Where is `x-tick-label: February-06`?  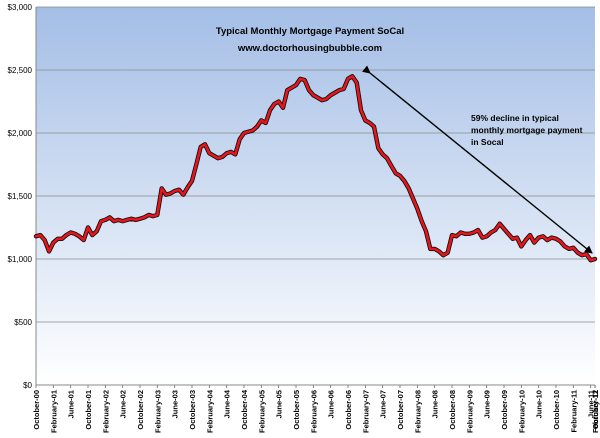 x-tick-label: February-06 is located at coordinates (313, 411).